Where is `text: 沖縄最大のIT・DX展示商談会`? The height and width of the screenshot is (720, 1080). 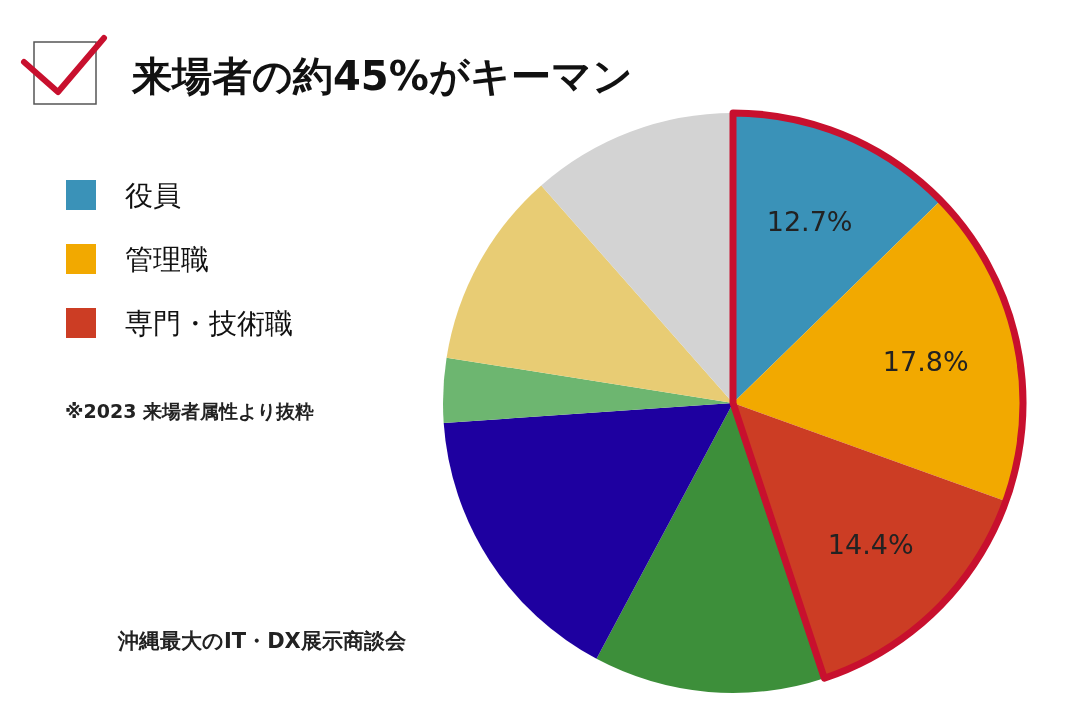 text: 沖縄最大のIT・DX展示商談会 is located at coordinates (262, 641).